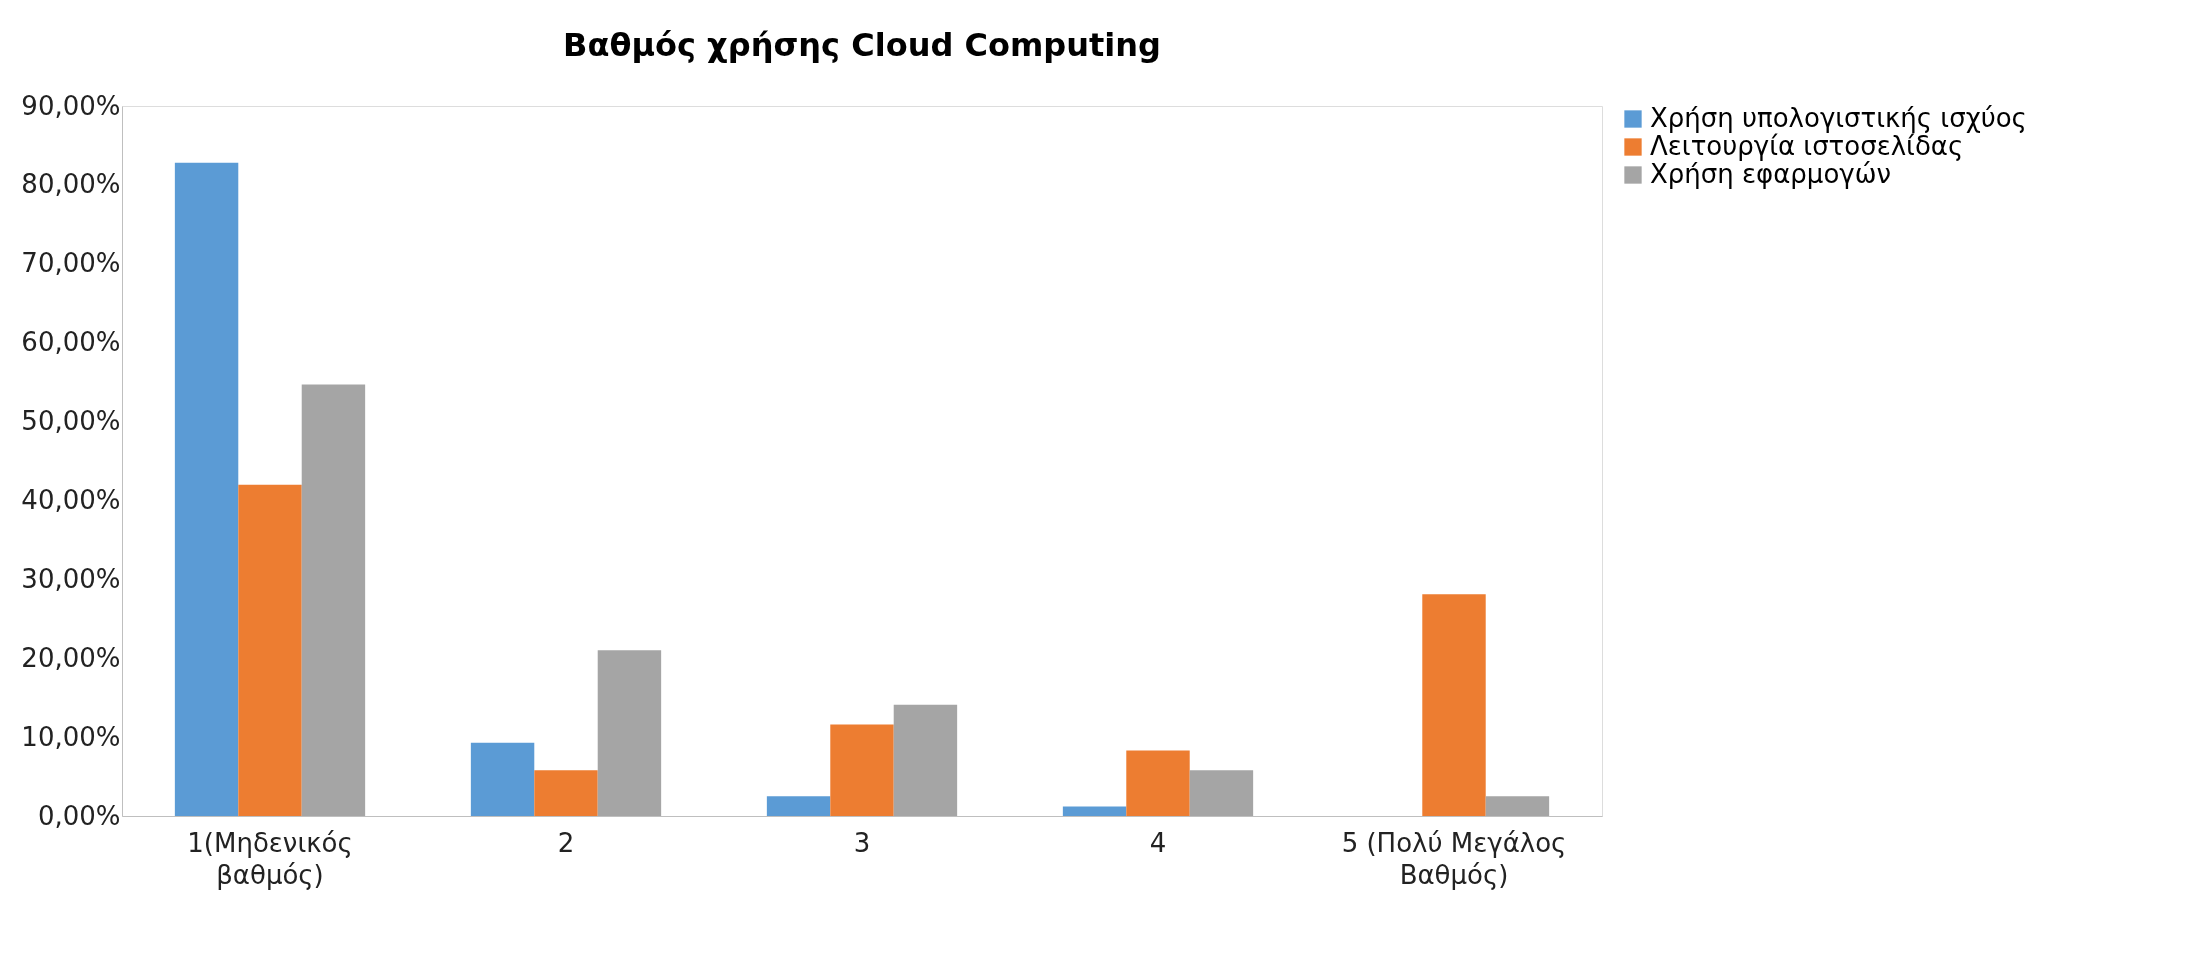 Image resolution: width=2190 pixels, height=965 pixels. I want to click on y-tick-label: 50,00%, so click(71, 421).